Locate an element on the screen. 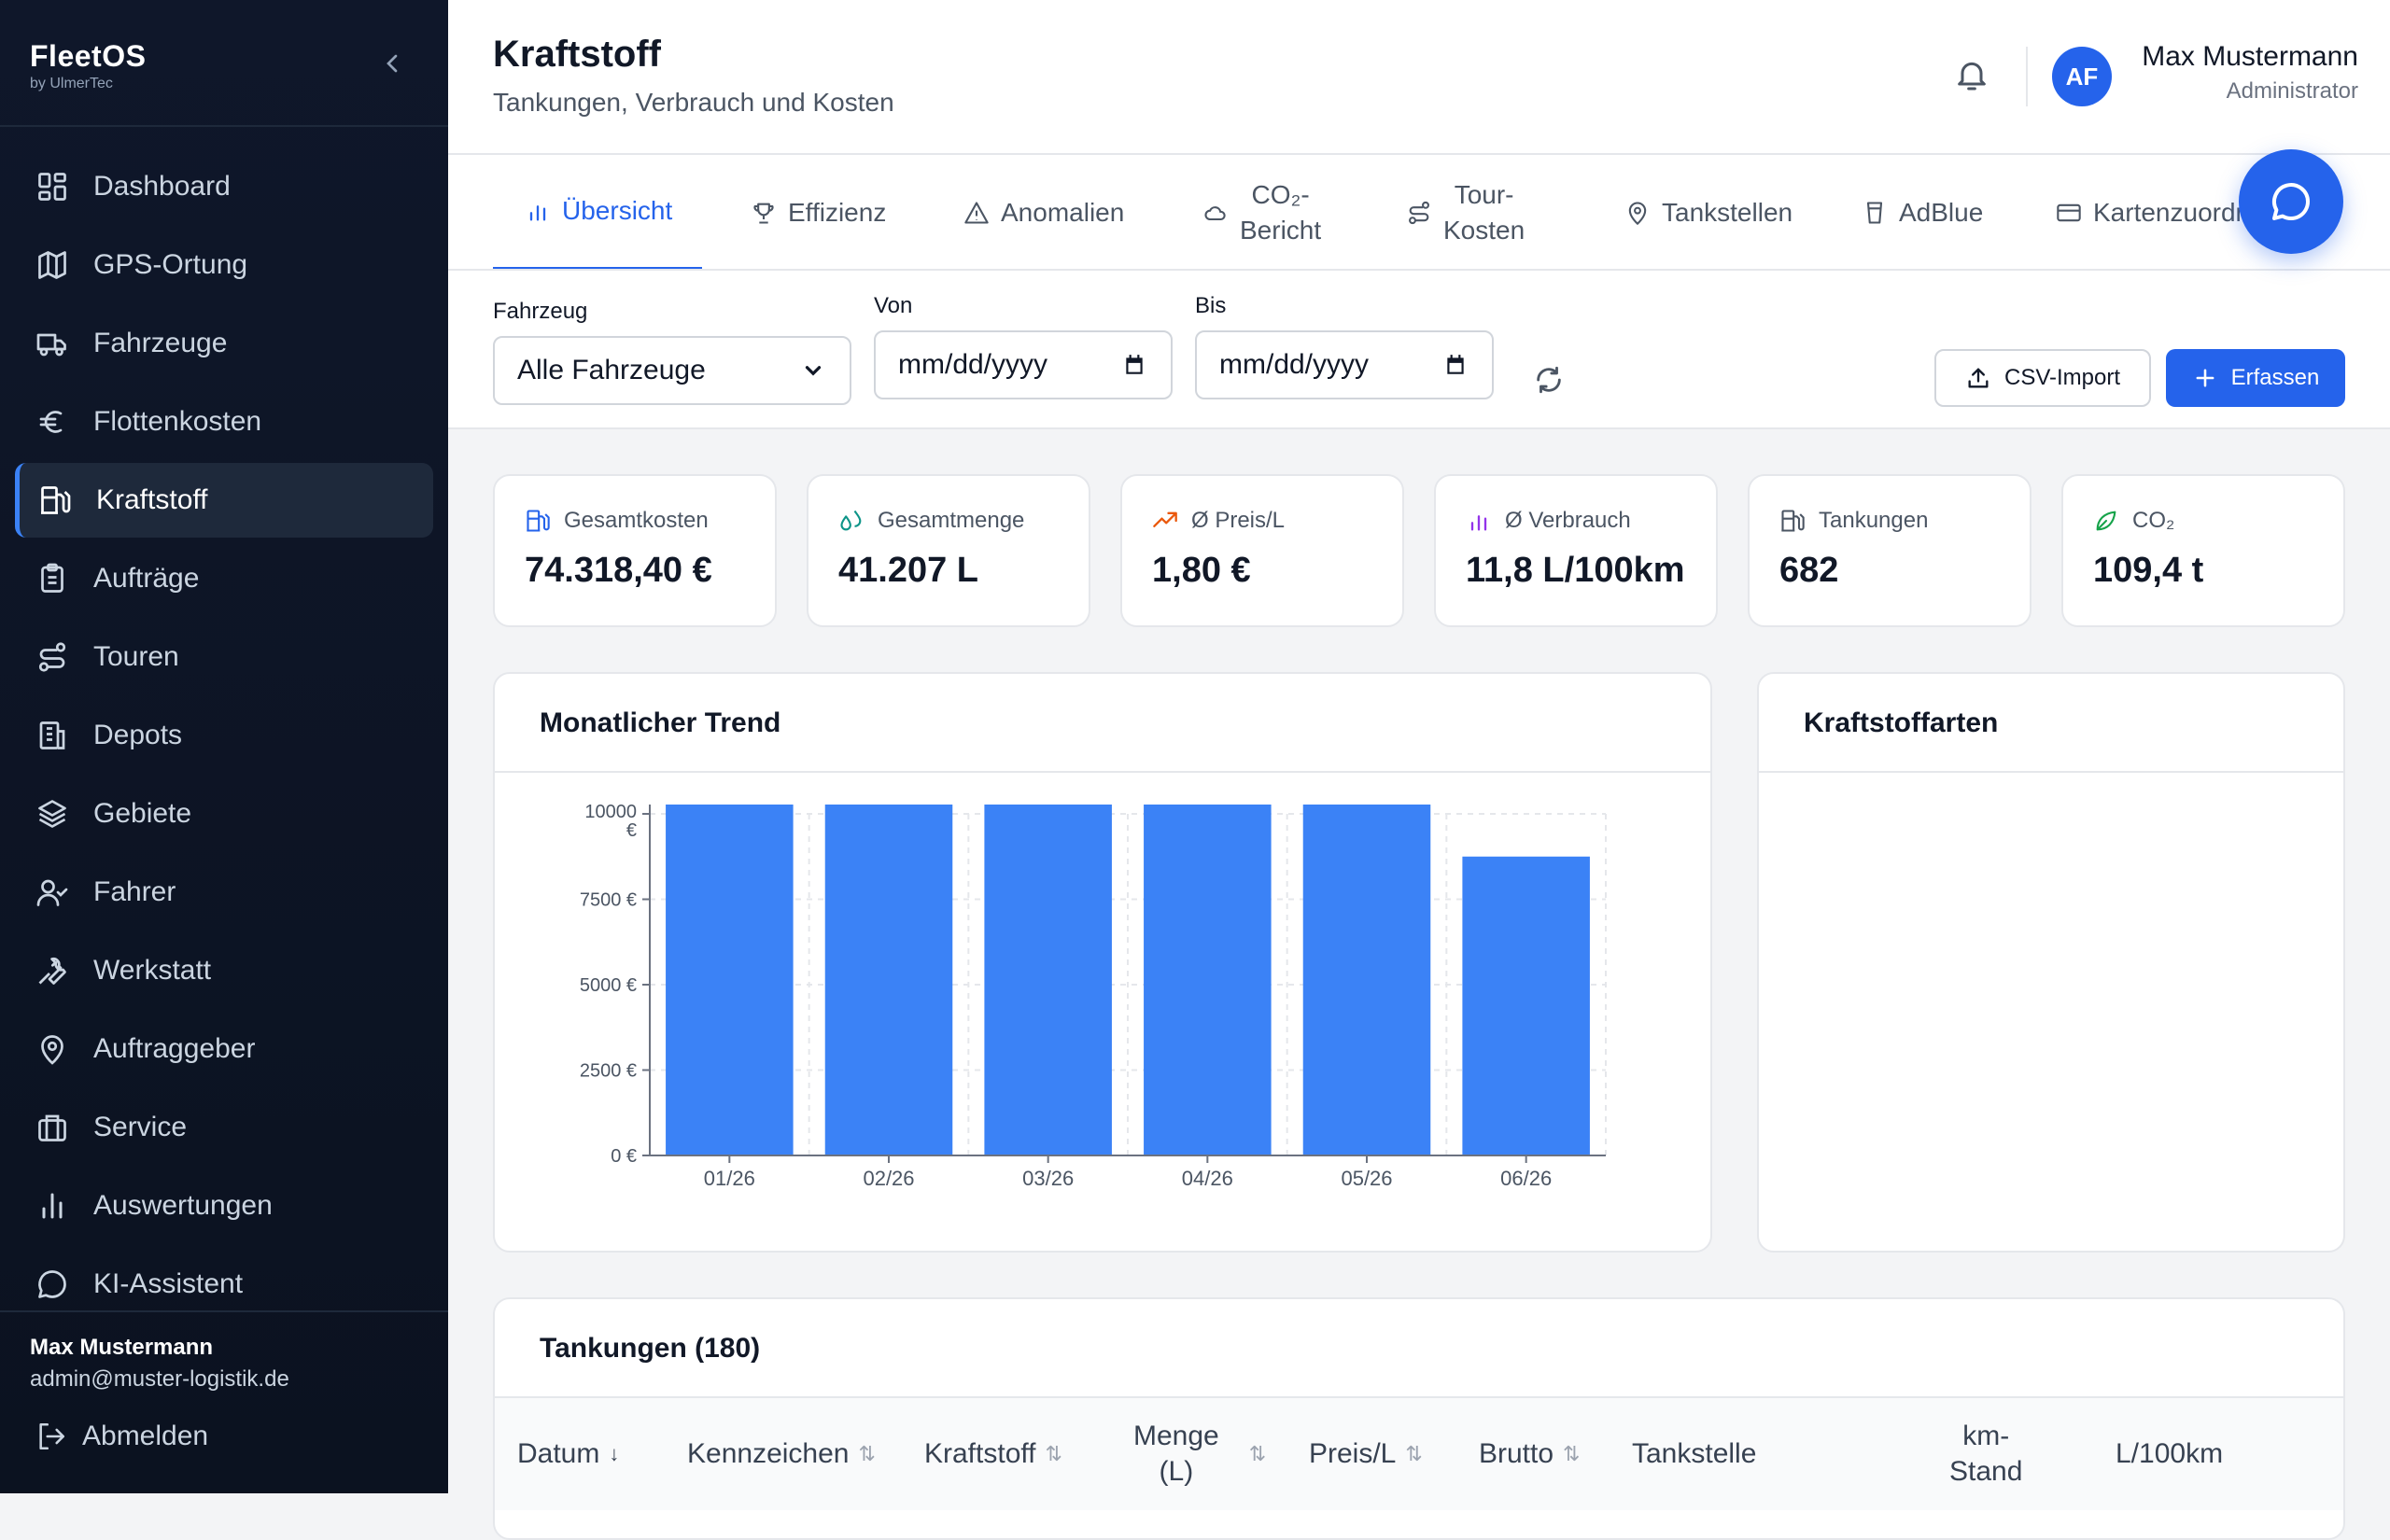 The width and height of the screenshot is (2390, 1540). message-circle-icon is located at coordinates (2291, 201).